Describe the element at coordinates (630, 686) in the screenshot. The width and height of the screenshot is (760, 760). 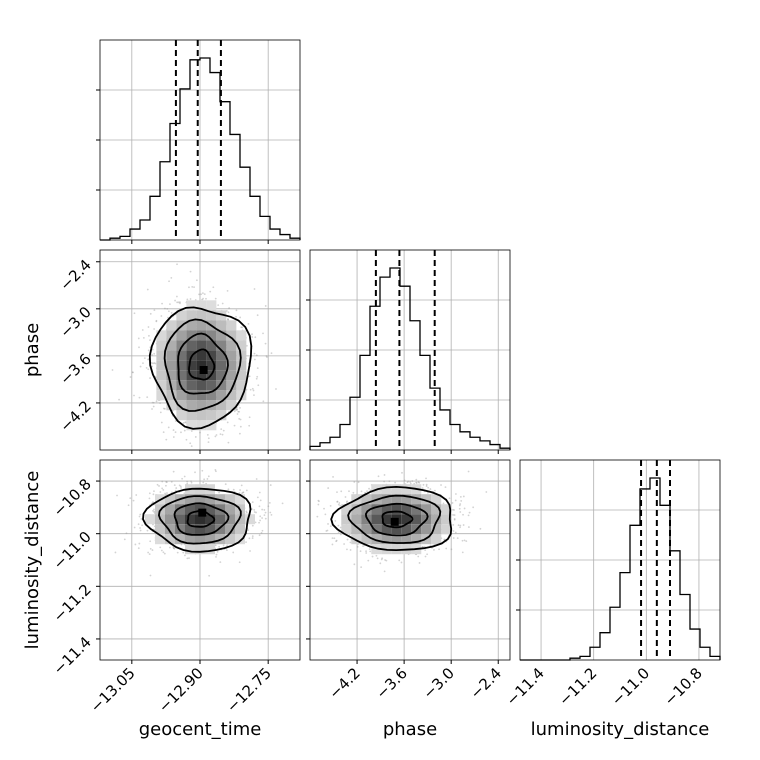
I see `x-tick-label-luminosity_distance: −11.0` at that location.